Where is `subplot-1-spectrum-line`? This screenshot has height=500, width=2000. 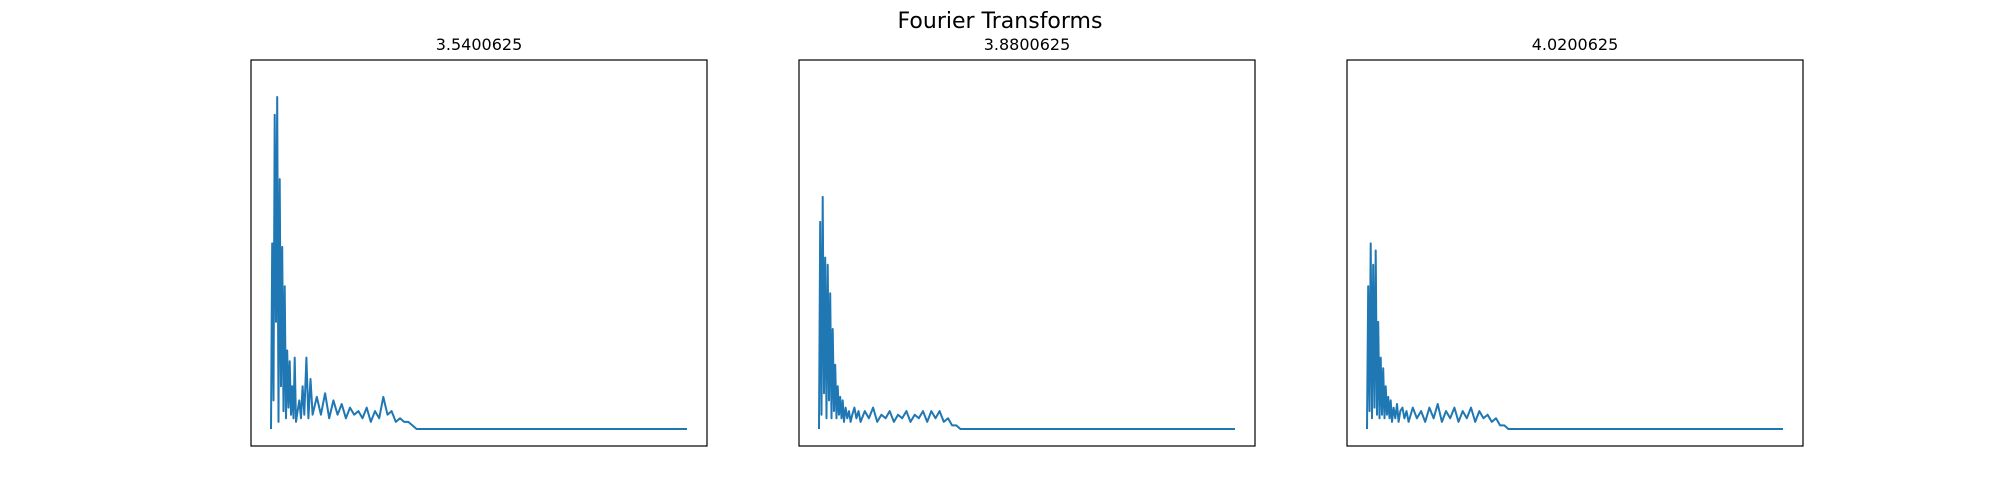 subplot-1-spectrum-line is located at coordinates (478, 263).